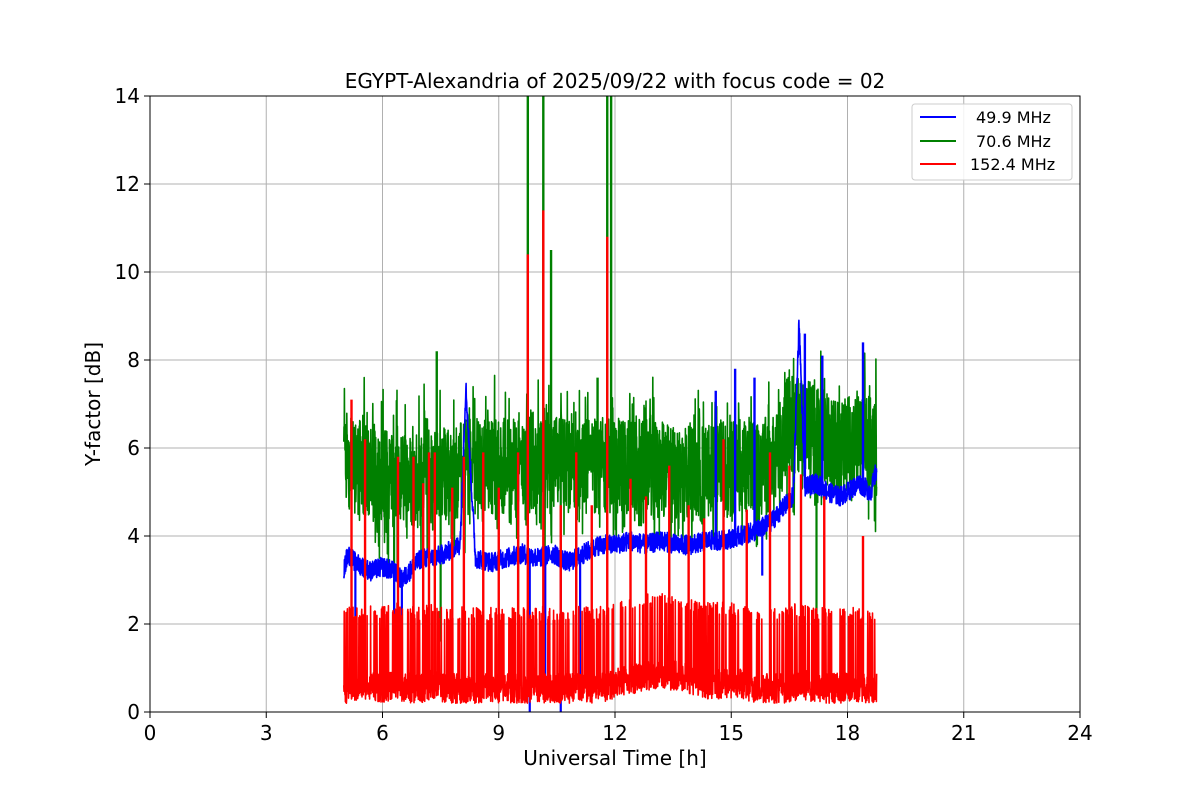 The height and width of the screenshot is (800, 1200). What do you see at coordinates (133, 360) in the screenshot?
I see `y-tick-label: 8` at bounding box center [133, 360].